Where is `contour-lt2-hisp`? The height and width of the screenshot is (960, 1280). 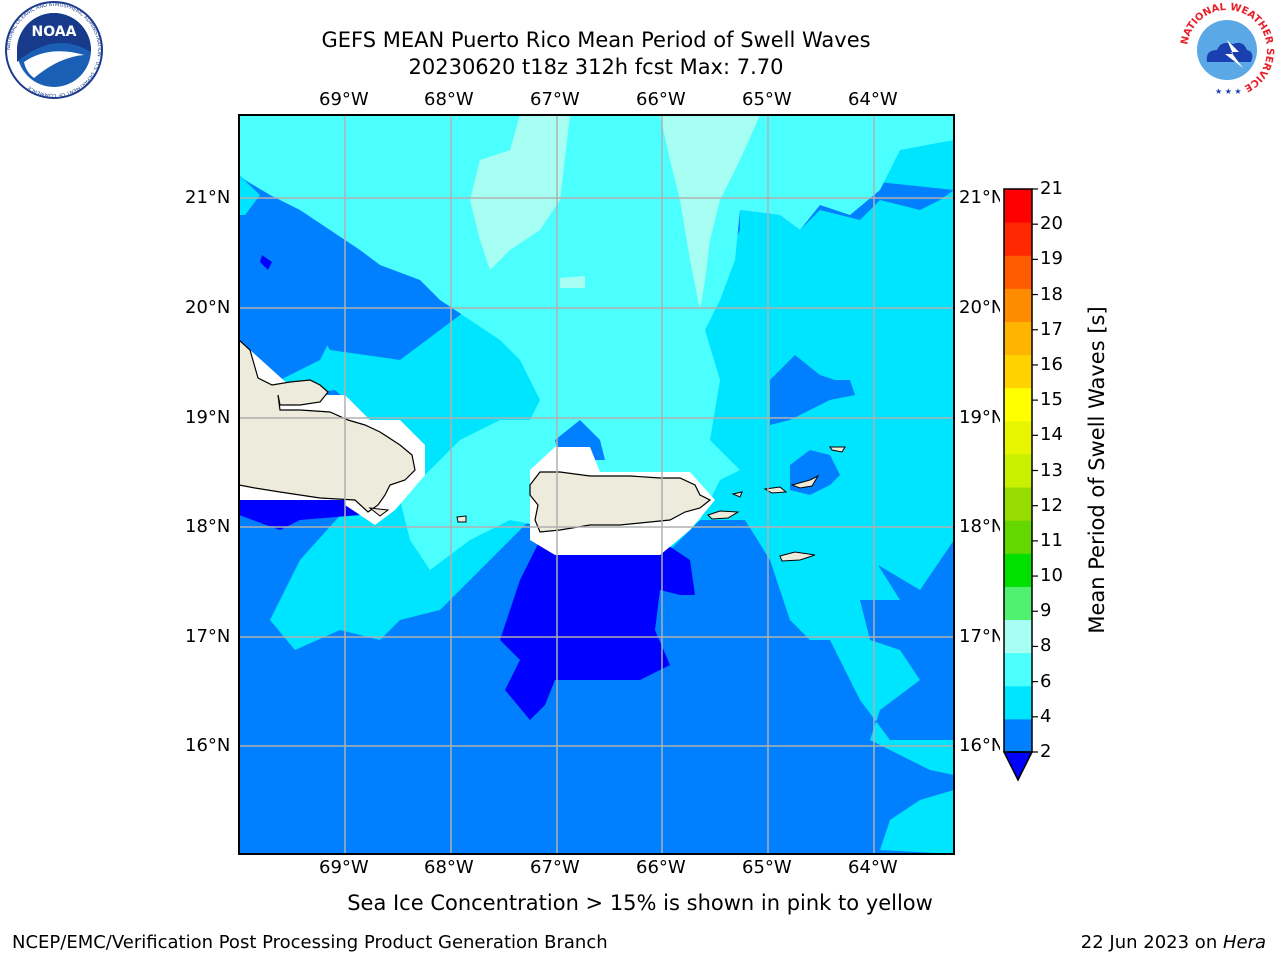
contour-lt2-hisp is located at coordinates (299, 515).